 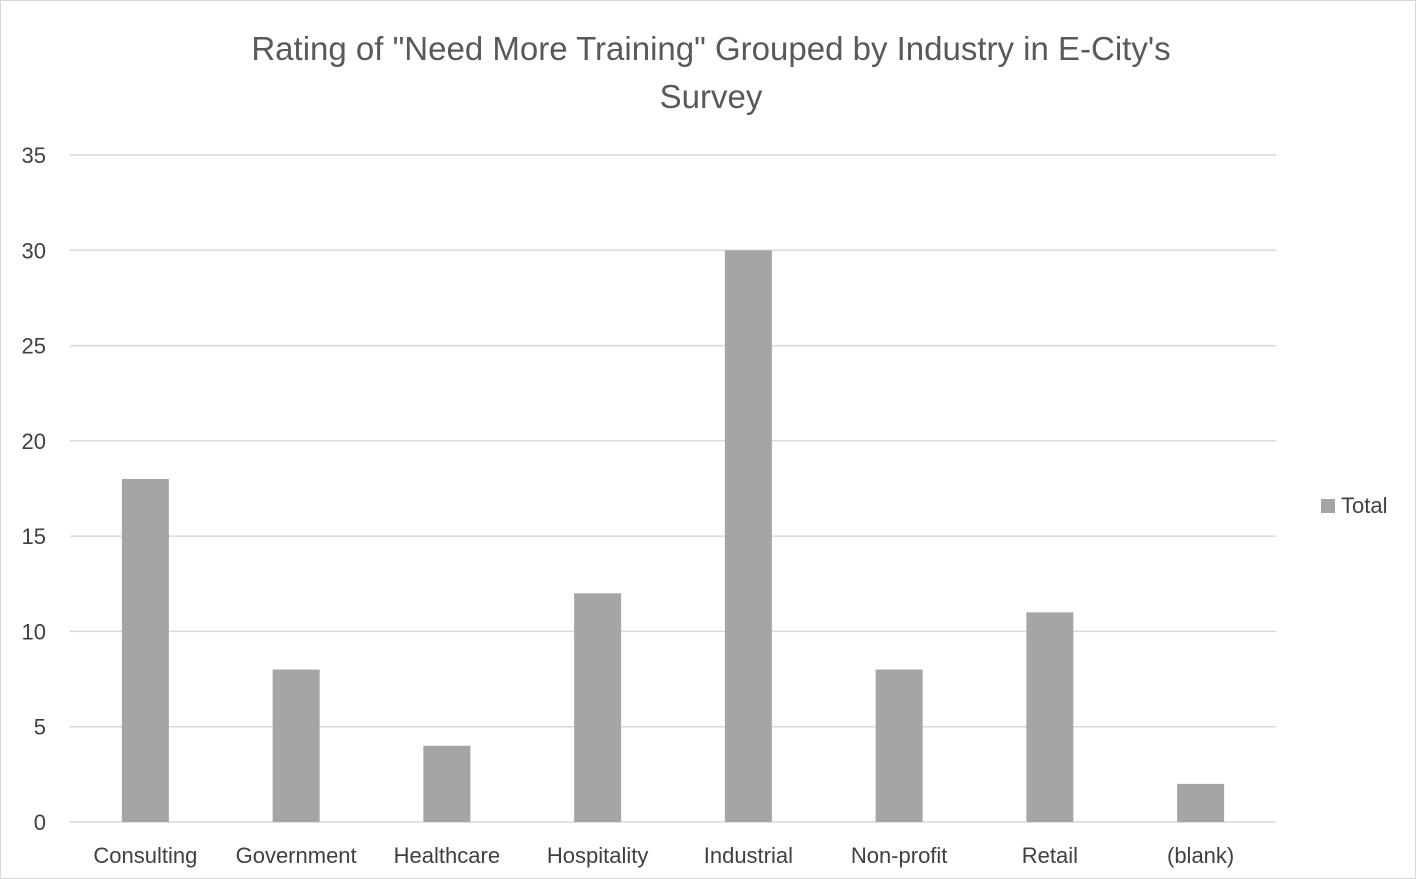 I want to click on legend-swatch-total, so click(x=1328, y=506).